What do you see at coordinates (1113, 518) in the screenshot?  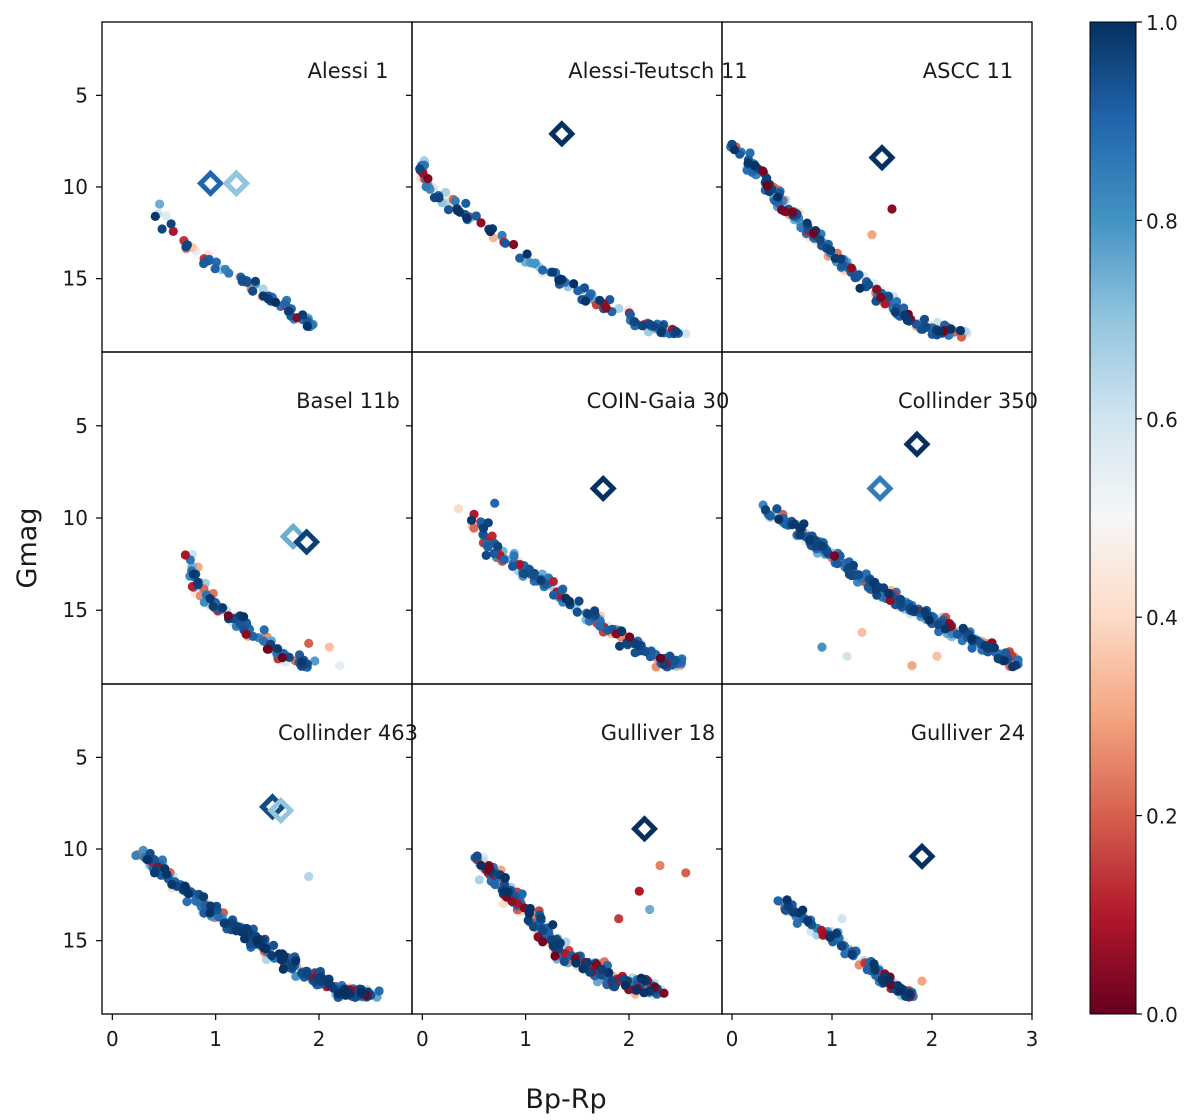 I see `colorbar-gradient` at bounding box center [1113, 518].